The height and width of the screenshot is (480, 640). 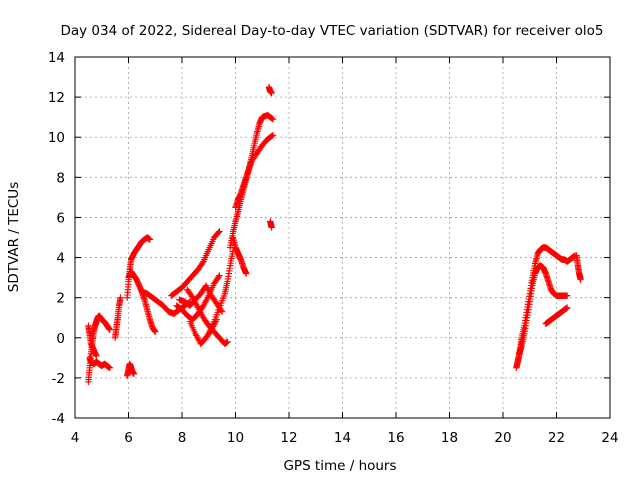 What do you see at coordinates (556, 315) in the screenshot?
I see `series-seg-v` at bounding box center [556, 315].